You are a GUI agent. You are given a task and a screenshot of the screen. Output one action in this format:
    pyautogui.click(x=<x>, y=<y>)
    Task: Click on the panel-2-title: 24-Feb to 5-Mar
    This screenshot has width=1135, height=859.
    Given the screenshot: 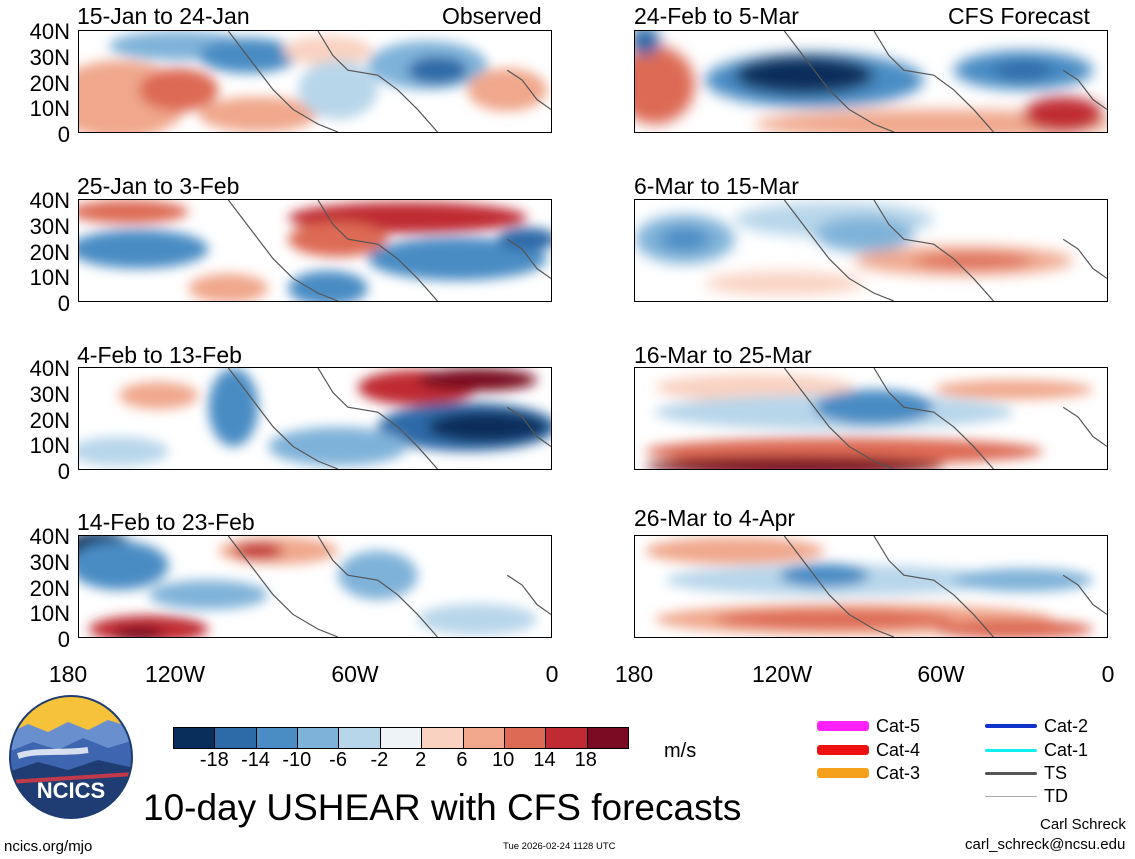 What is the action you would take?
    pyautogui.click(x=716, y=16)
    